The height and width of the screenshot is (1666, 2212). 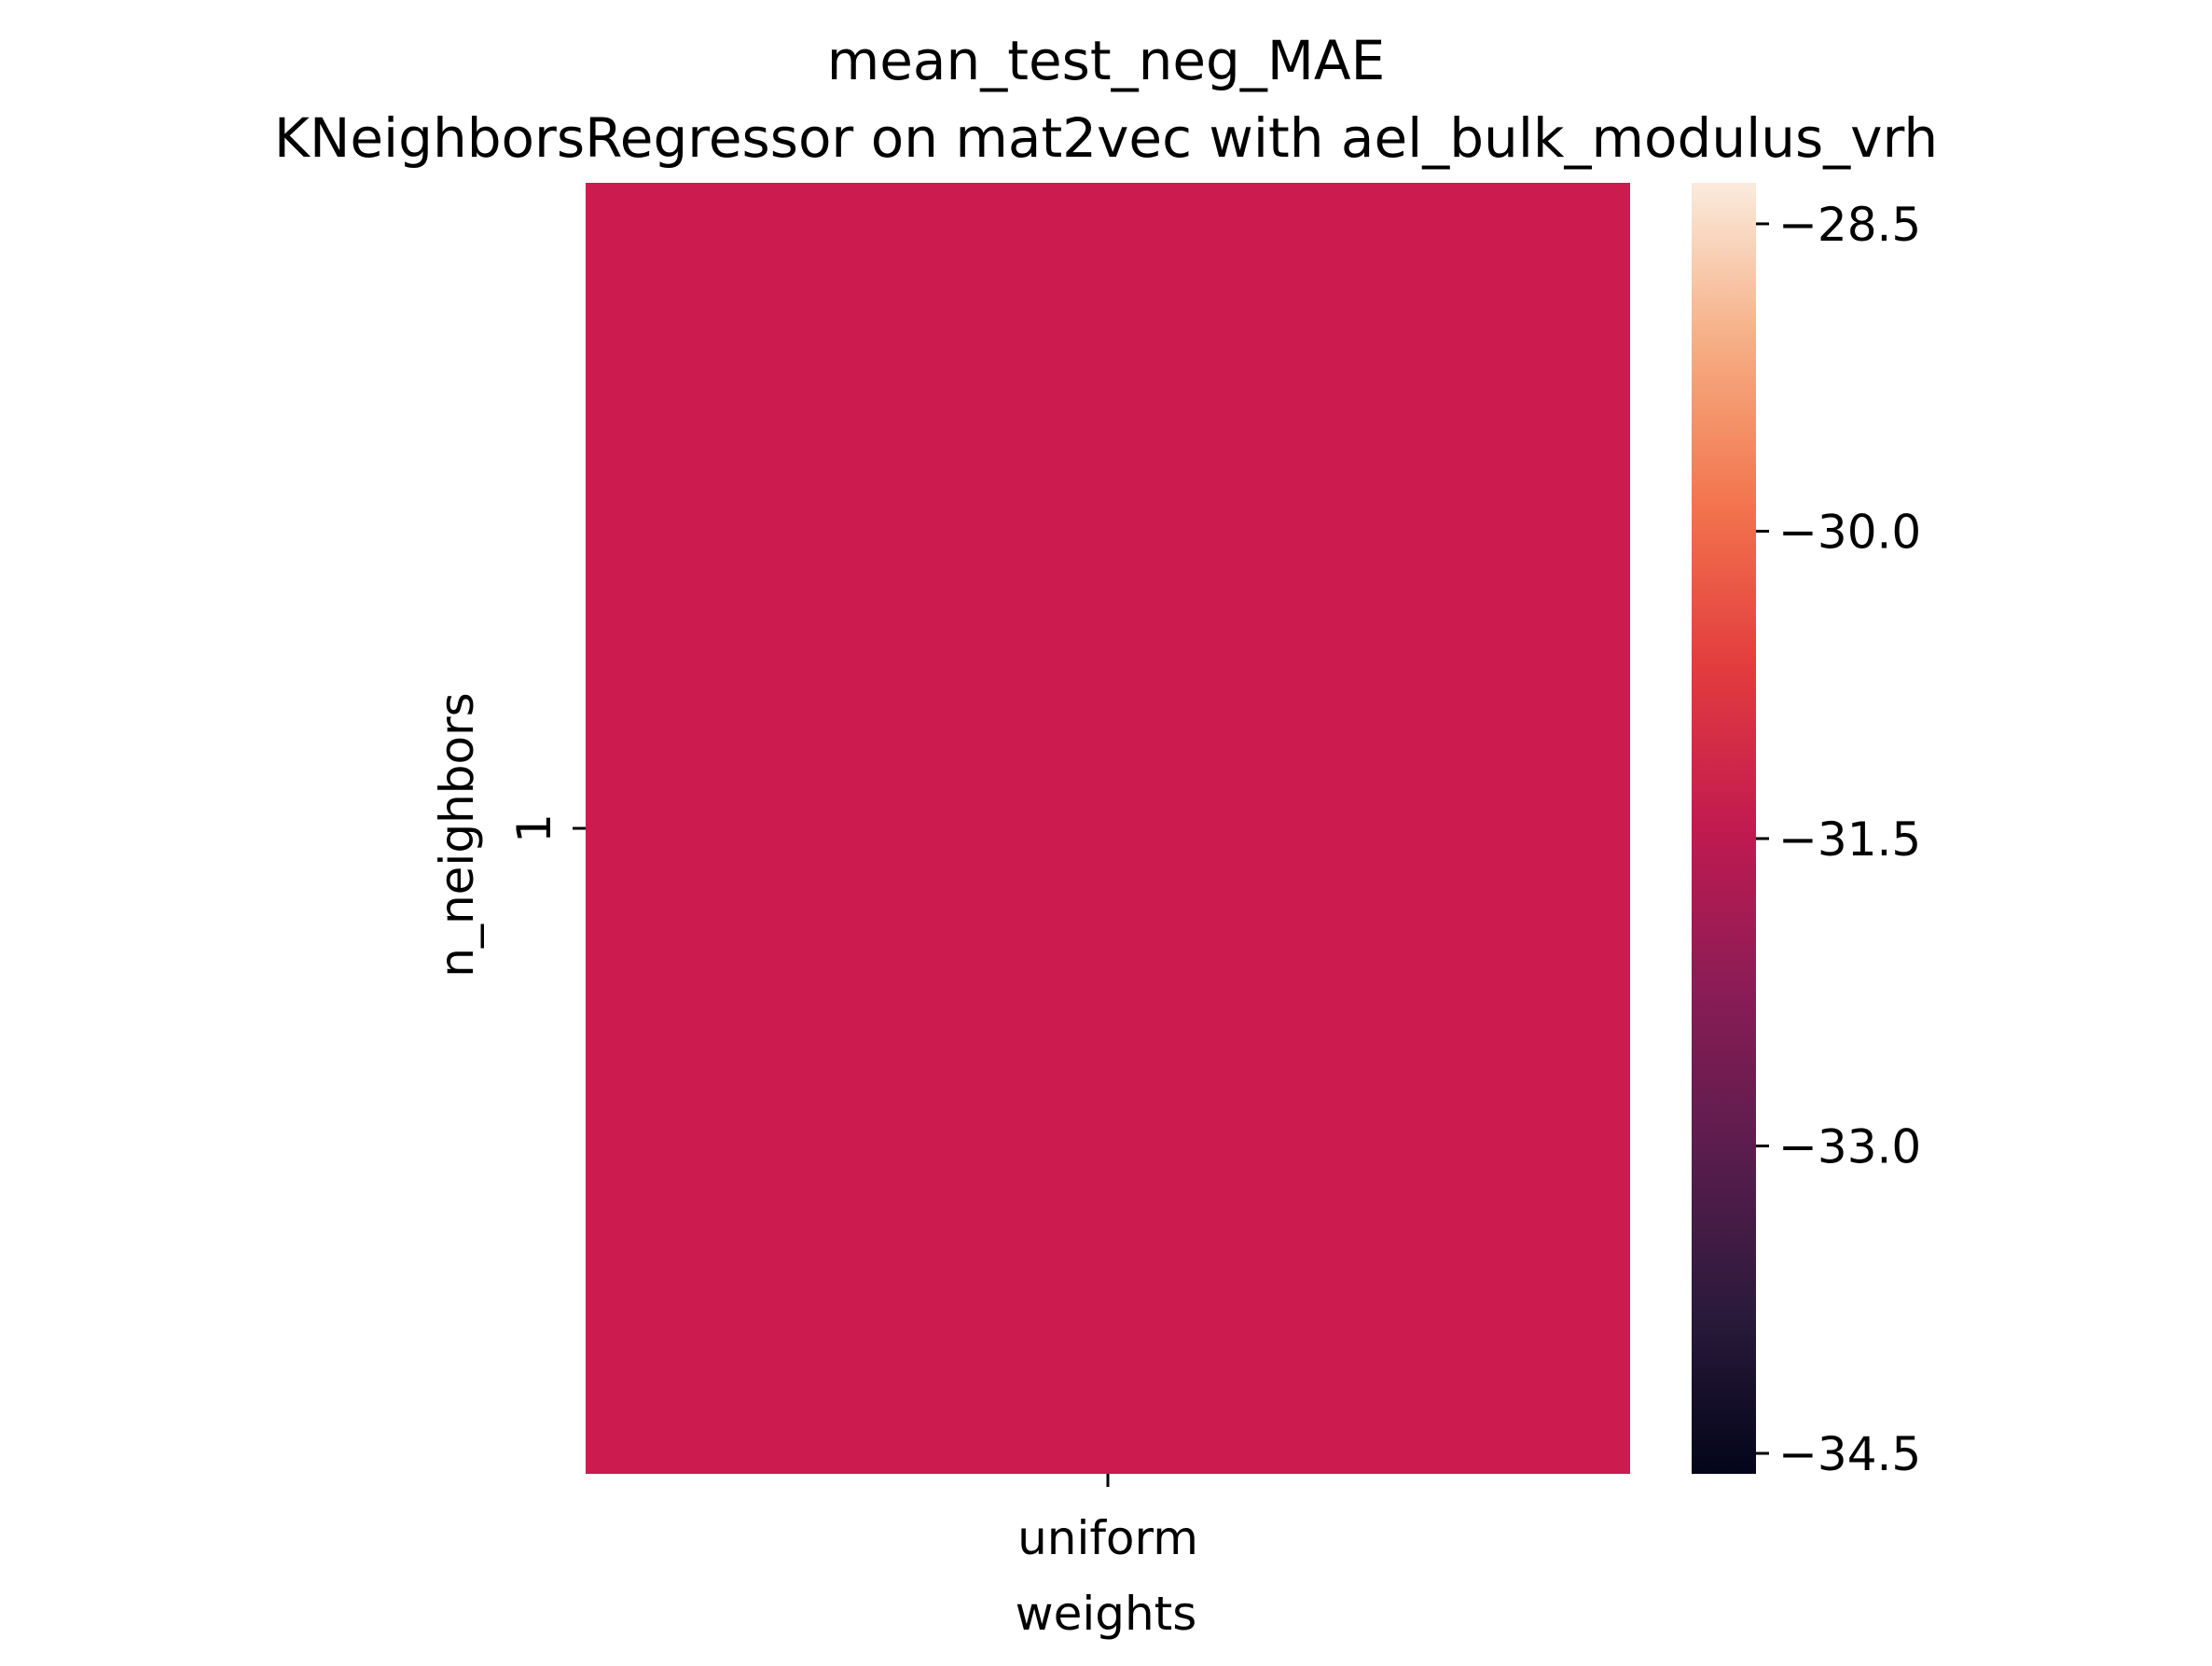 I want to click on colorbar-tick-label: −31.5, so click(x=1849, y=840).